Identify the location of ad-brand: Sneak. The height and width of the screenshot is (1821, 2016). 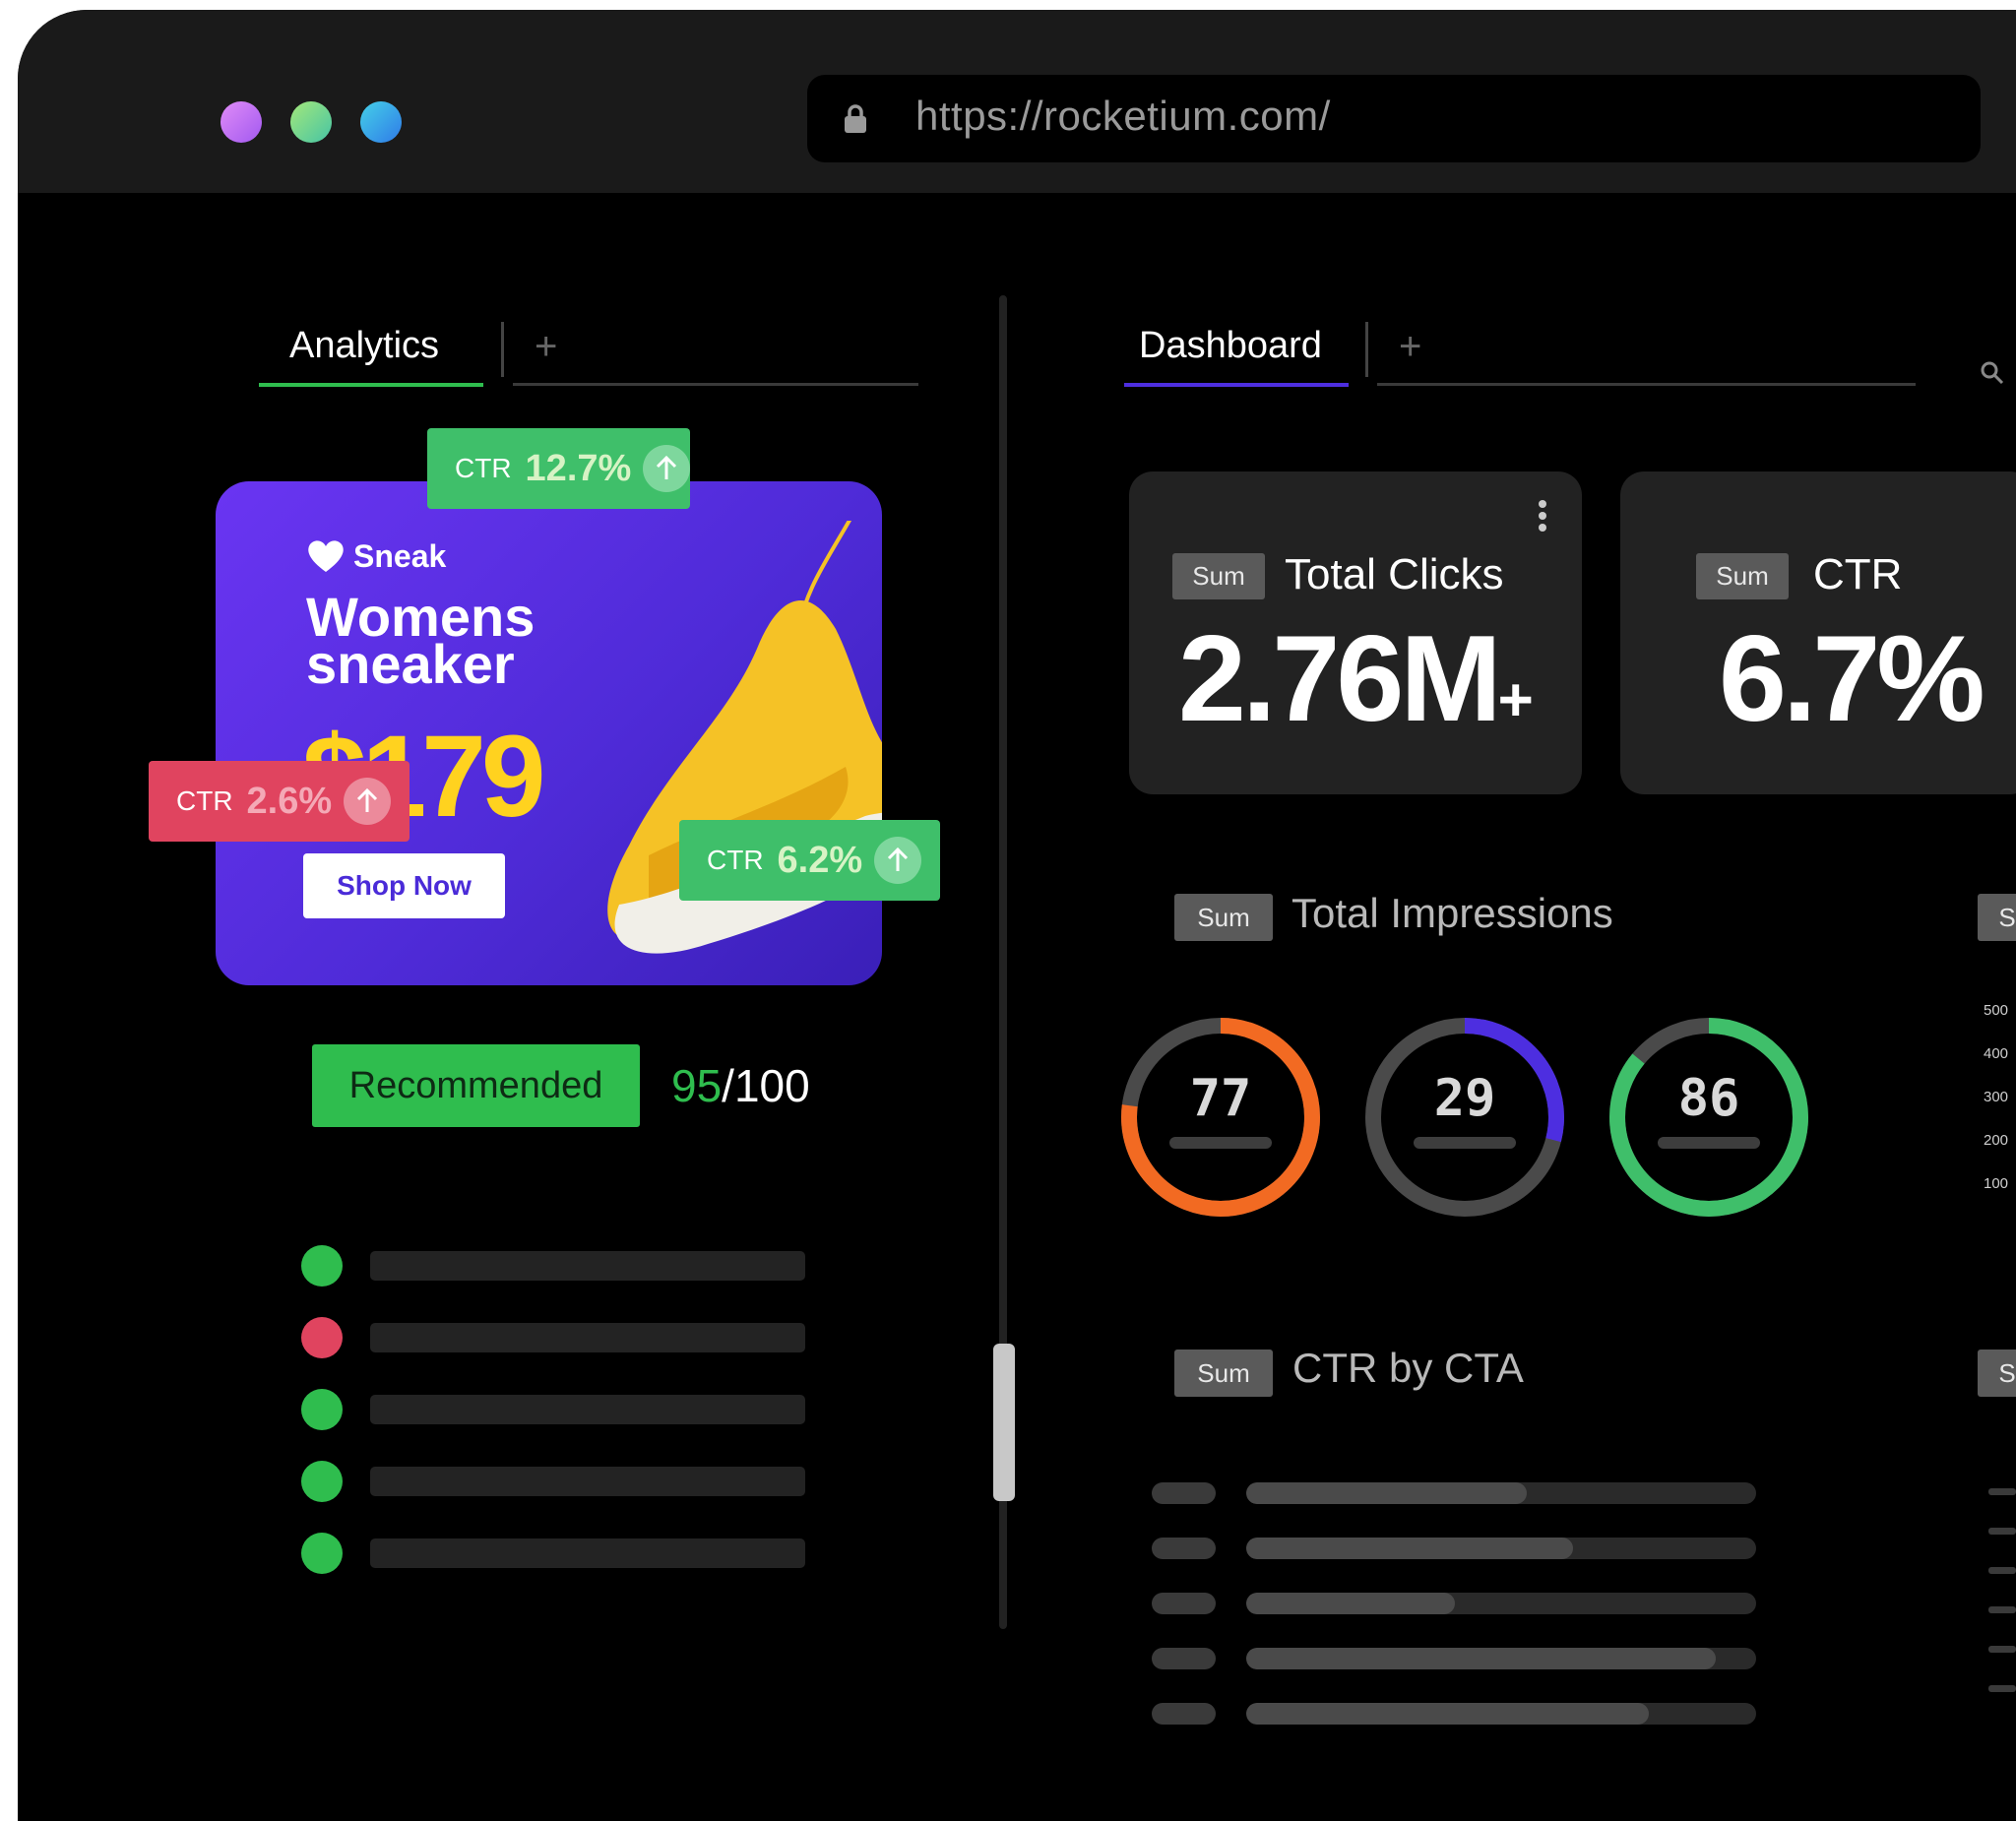
(400, 556).